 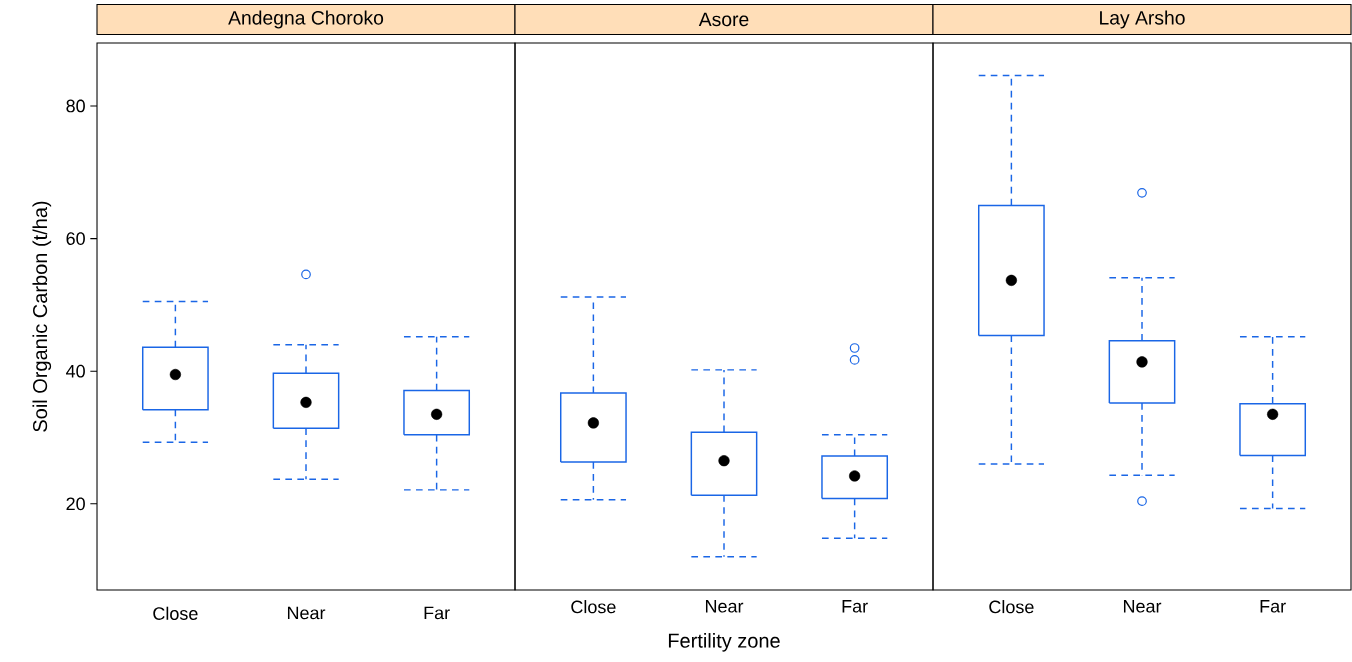 What do you see at coordinates (723, 19) in the screenshot?
I see `chart-title: Asore` at bounding box center [723, 19].